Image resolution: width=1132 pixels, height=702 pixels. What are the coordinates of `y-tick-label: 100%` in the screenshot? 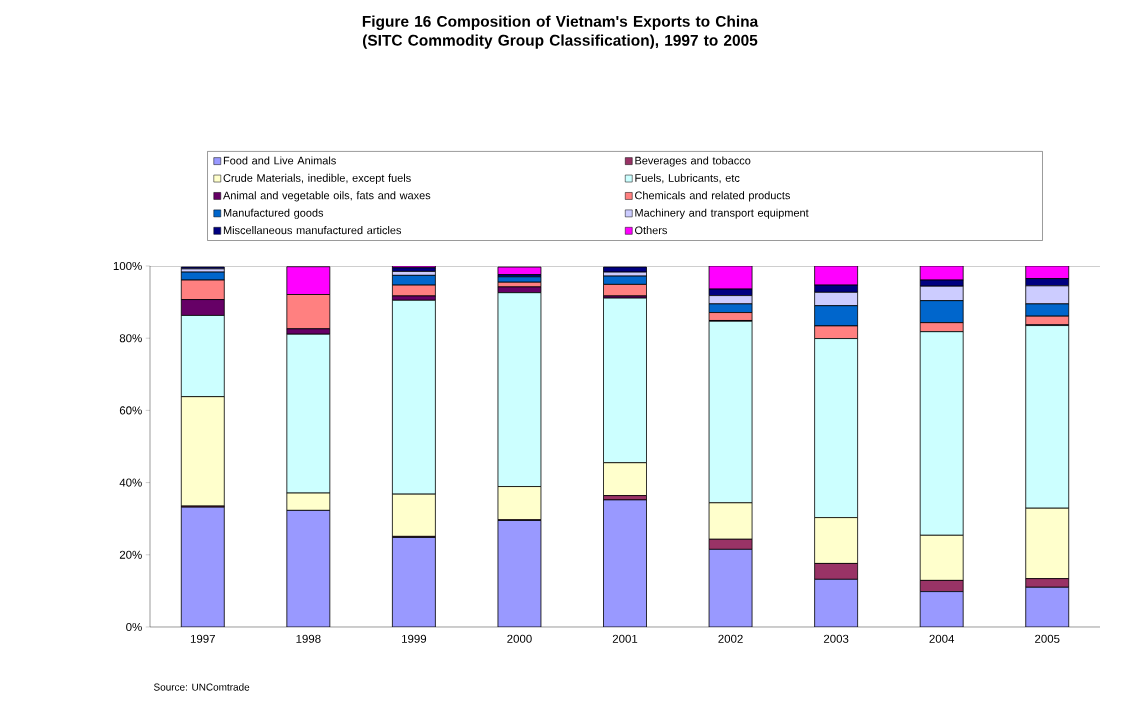 It's located at (127, 266).